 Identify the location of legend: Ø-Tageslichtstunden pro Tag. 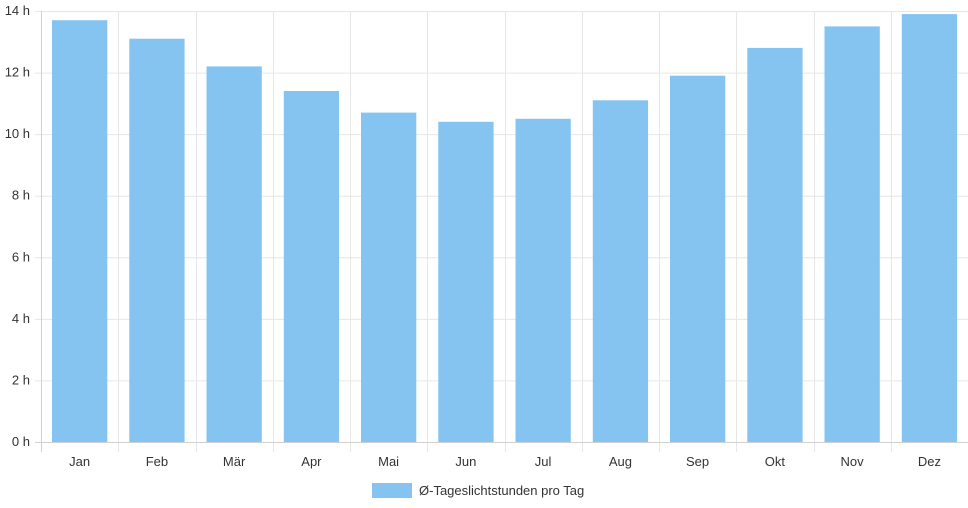
(478, 490).